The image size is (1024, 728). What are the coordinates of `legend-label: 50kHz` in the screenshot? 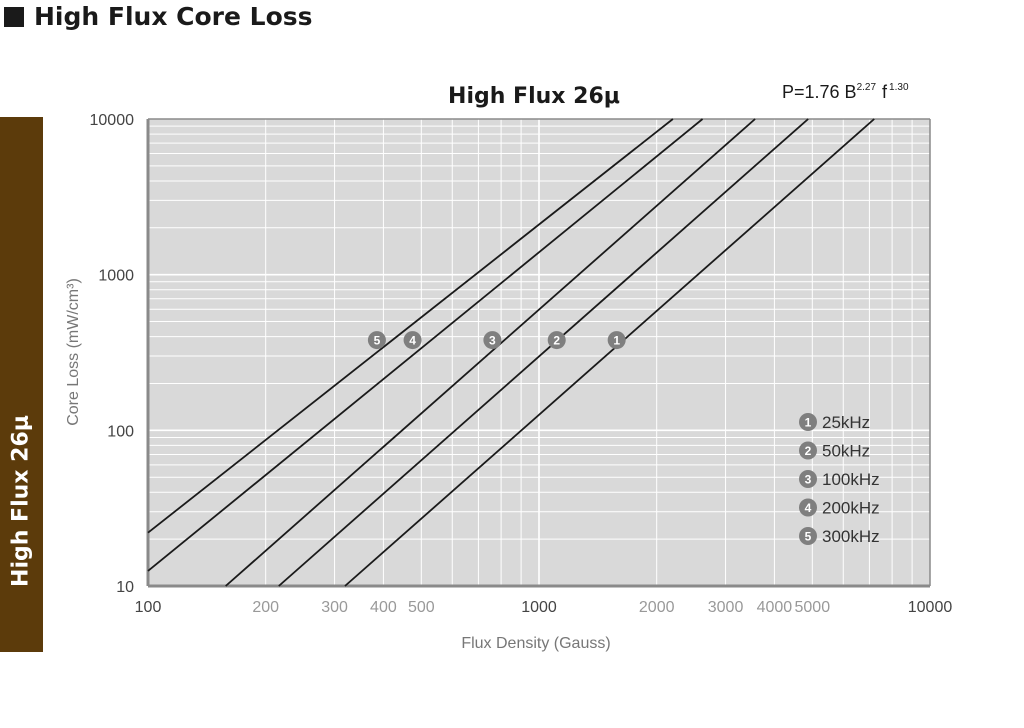 It's located at (846, 451).